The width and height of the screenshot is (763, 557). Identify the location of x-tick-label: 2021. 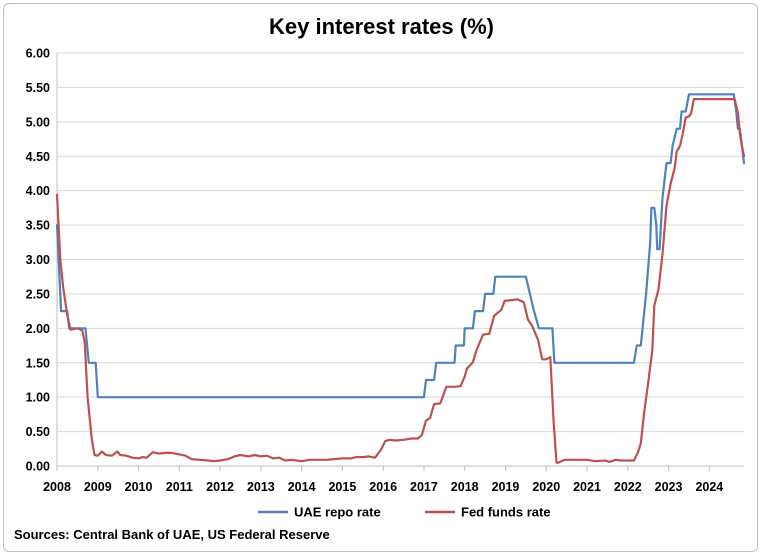
(587, 487).